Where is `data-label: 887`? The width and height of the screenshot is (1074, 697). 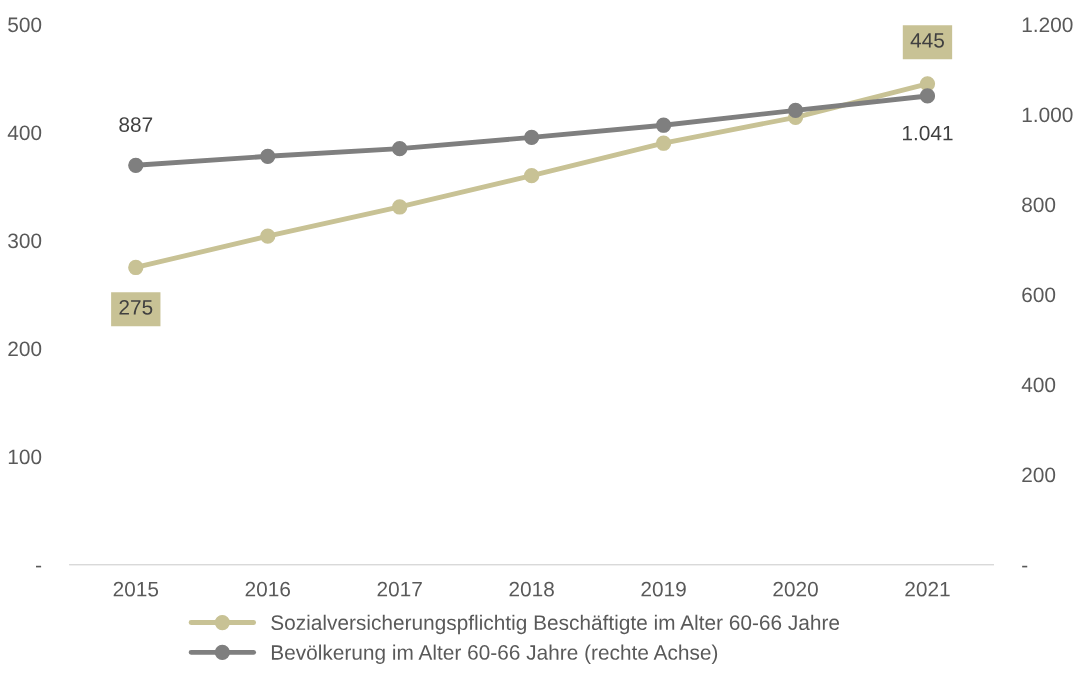 data-label: 887 is located at coordinates (136, 124).